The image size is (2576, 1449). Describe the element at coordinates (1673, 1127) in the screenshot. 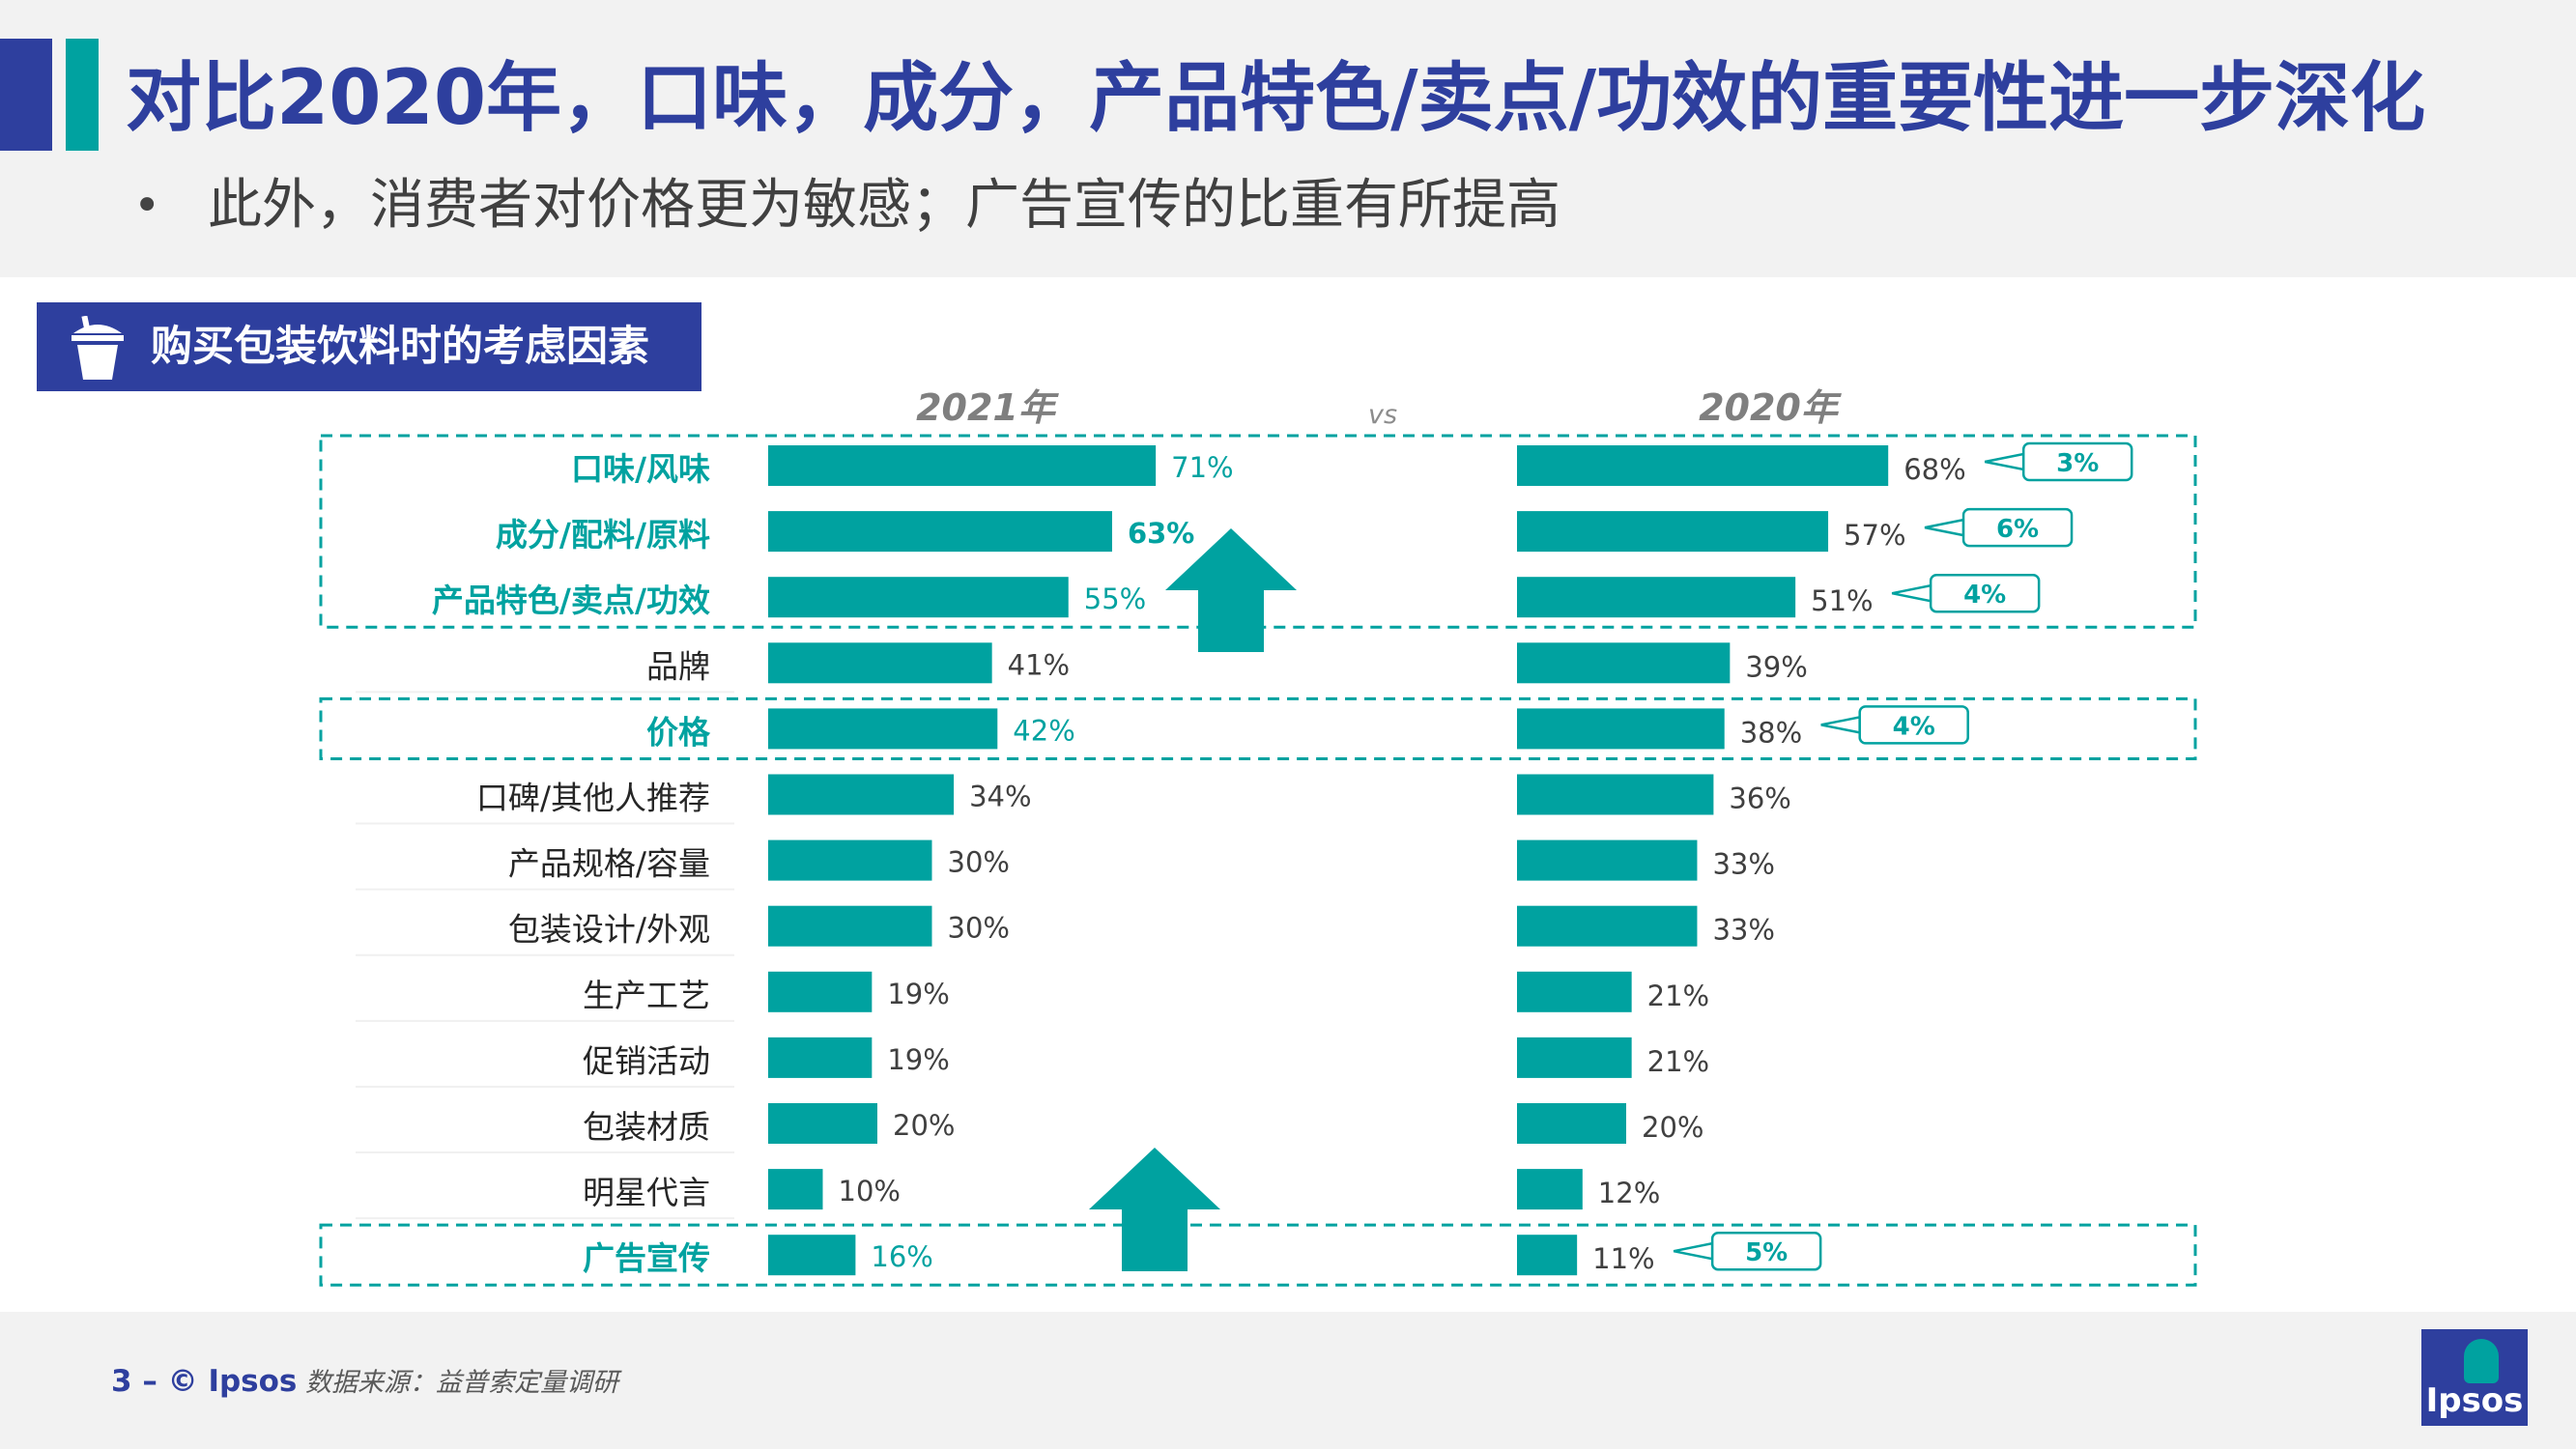

I see `value-label-2020-包装材质: 20%` at that location.